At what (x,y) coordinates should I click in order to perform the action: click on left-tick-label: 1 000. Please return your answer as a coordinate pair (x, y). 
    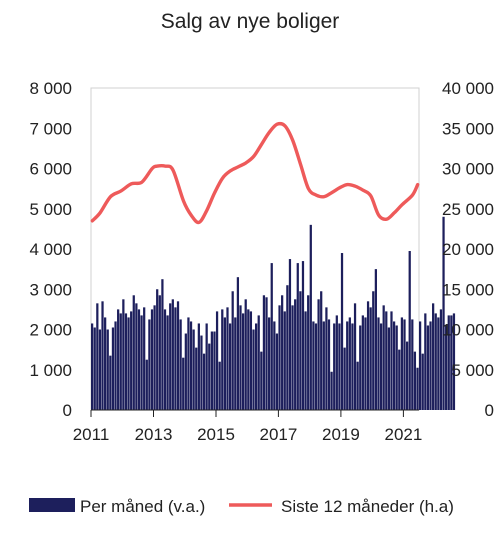
    Looking at the image, I should click on (50, 370).